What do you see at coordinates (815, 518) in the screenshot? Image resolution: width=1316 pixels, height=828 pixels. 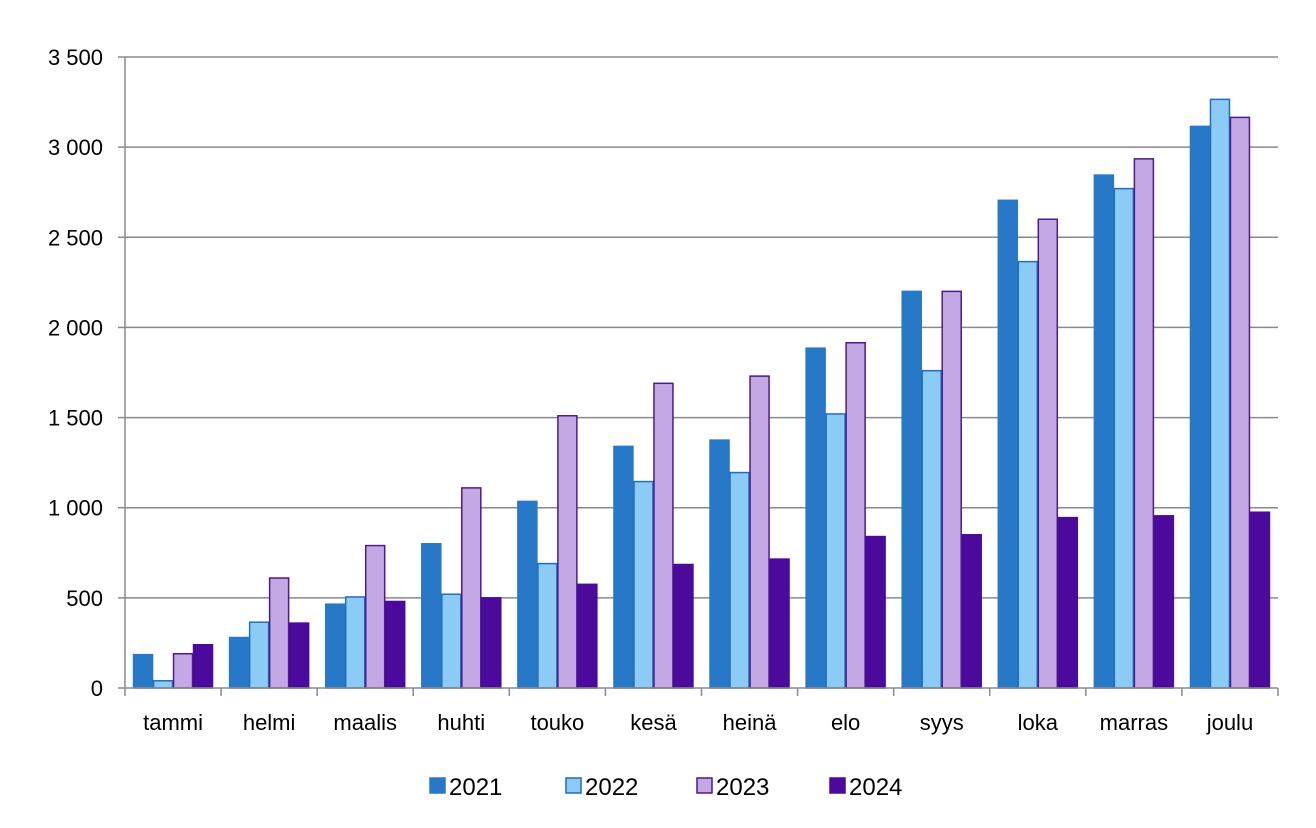 I see `bar-2021-elo` at bounding box center [815, 518].